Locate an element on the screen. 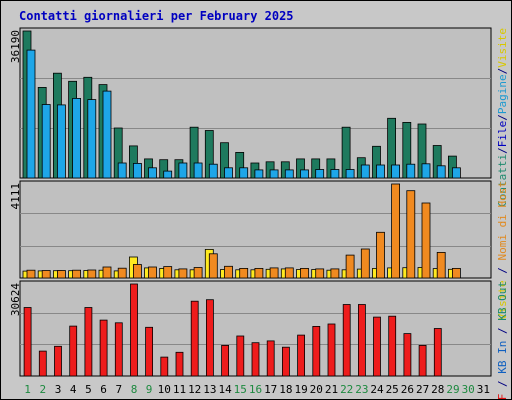  legend-label: KB Out is located at coordinates (502, 301).